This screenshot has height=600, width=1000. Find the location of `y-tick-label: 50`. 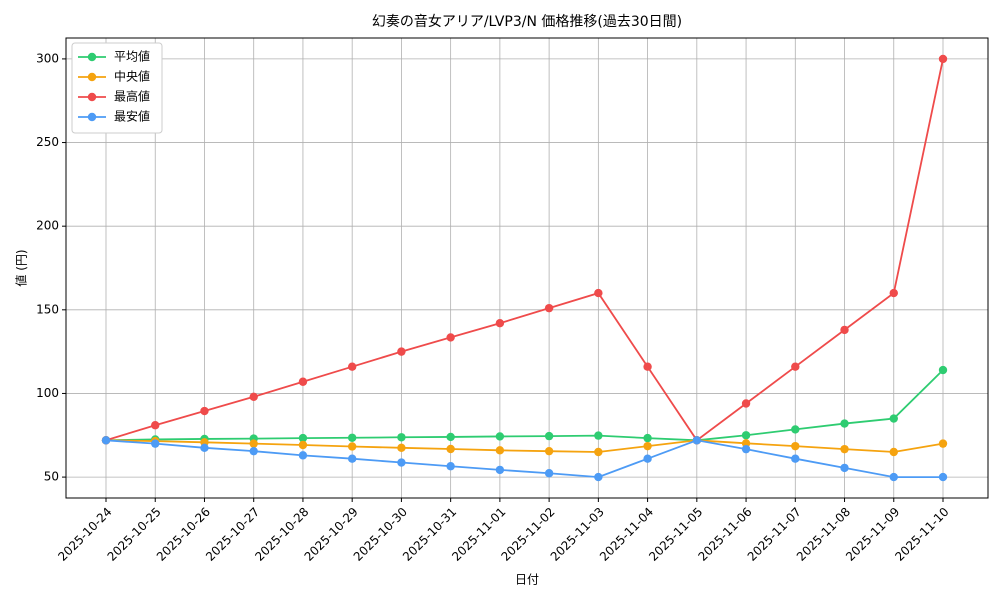

y-tick-label: 50 is located at coordinates (51, 477).